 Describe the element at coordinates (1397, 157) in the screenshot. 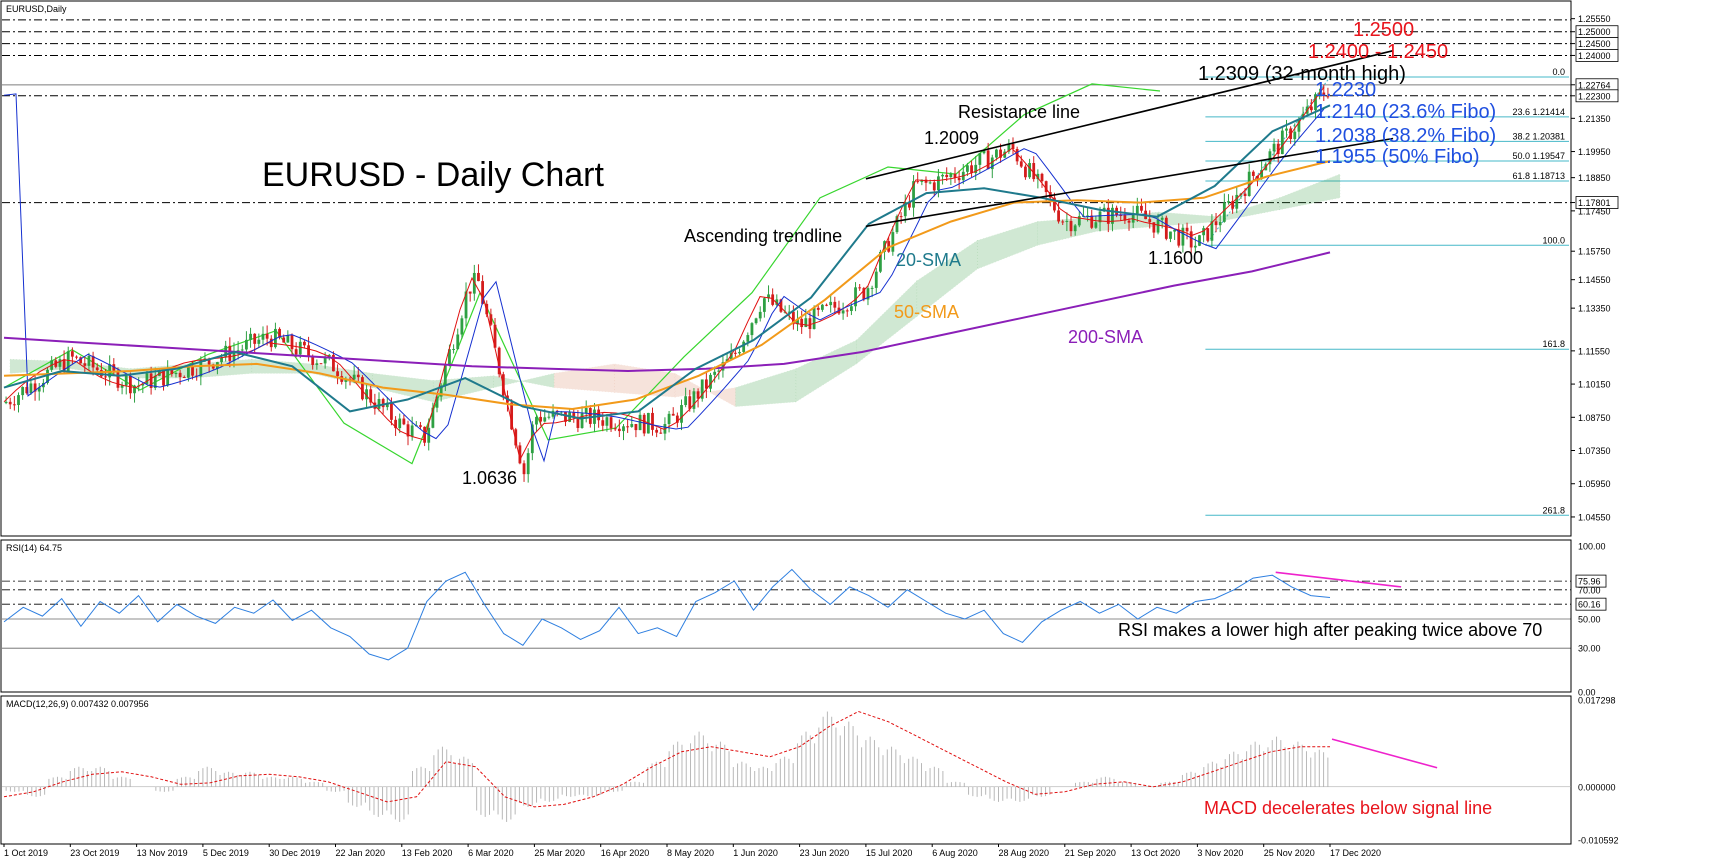

I see `annotation-fibo-50: 1.1955 (50% Fibo)` at that location.